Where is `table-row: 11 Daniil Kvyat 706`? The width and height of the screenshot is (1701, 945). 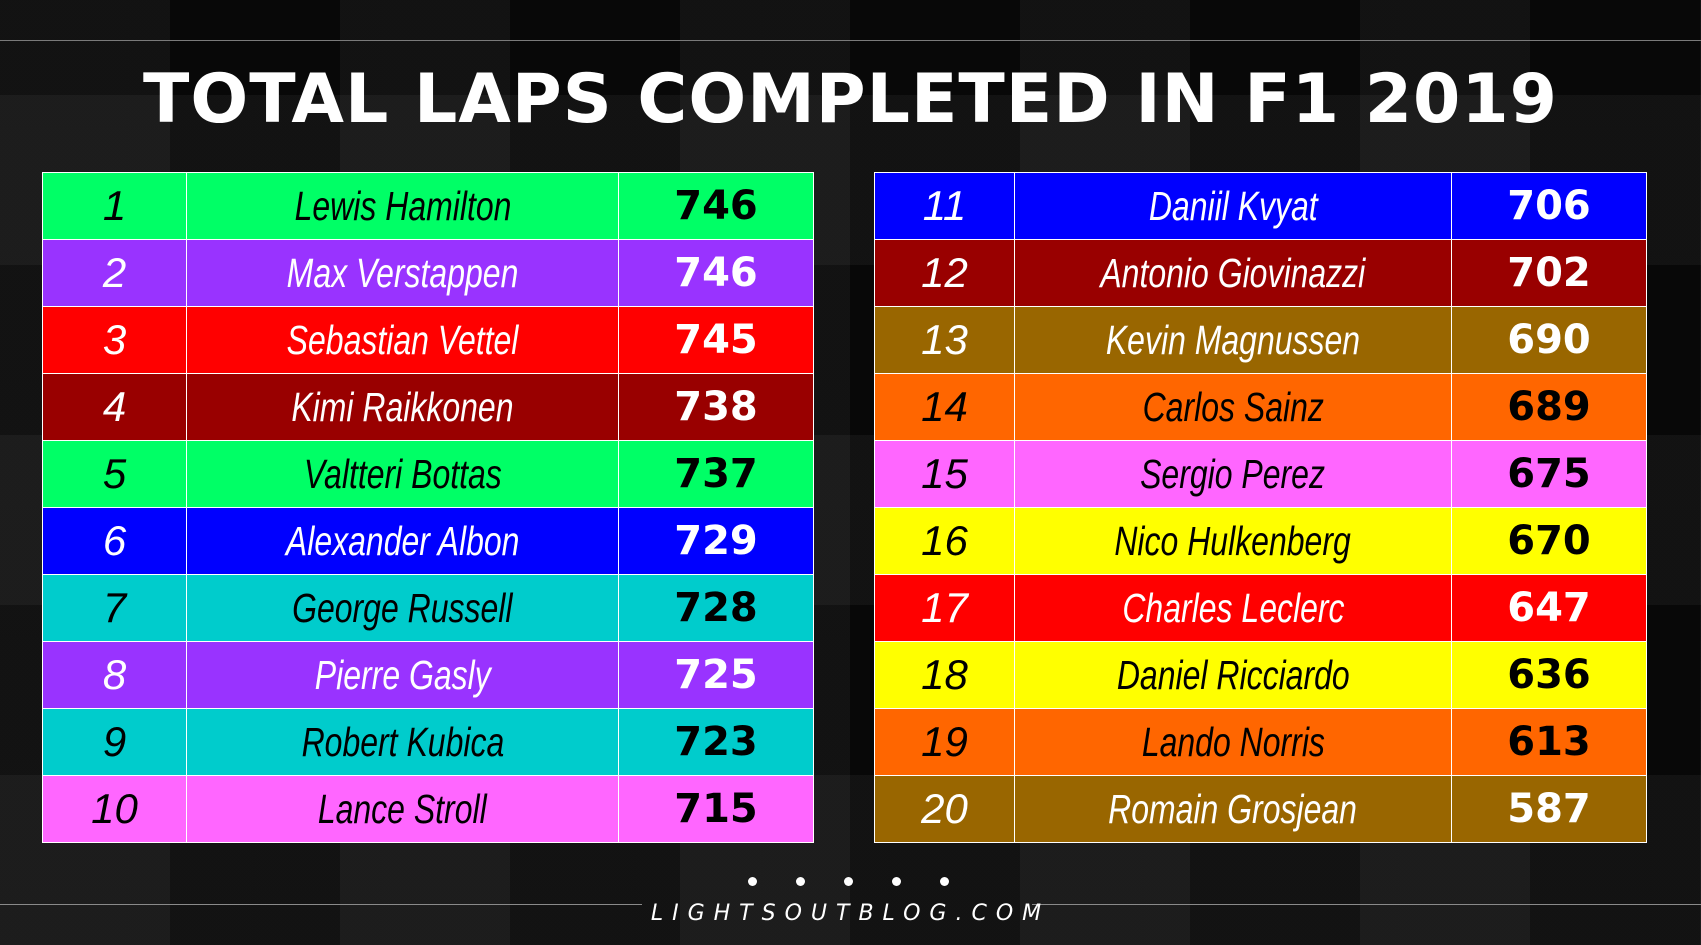 table-row: 11 Daniil Kvyat 706 is located at coordinates (1260, 206).